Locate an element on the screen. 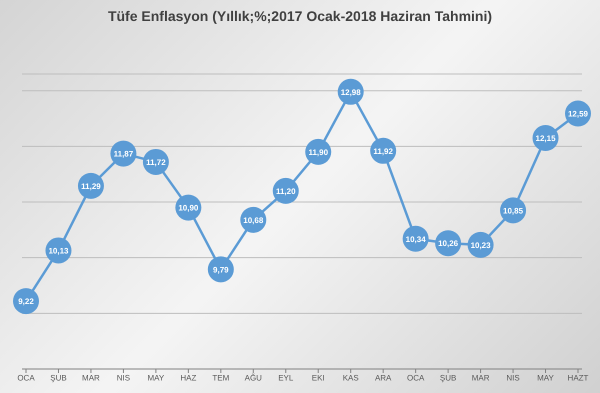  data-label: 10,13 is located at coordinates (59, 251).